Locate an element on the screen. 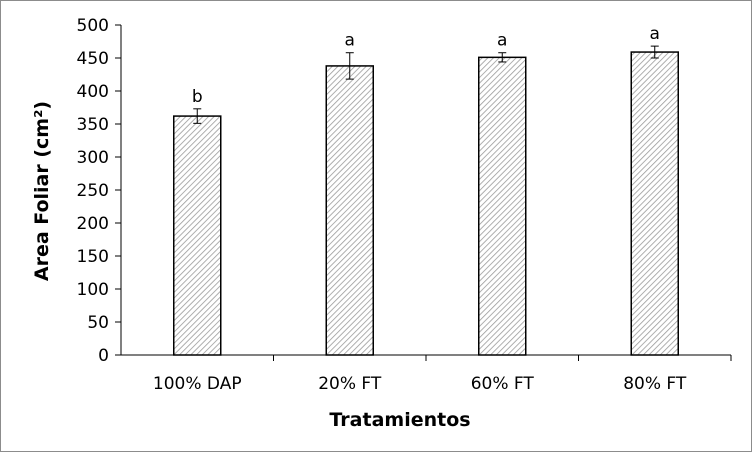  y-tick-label: 350 is located at coordinates (93, 125).